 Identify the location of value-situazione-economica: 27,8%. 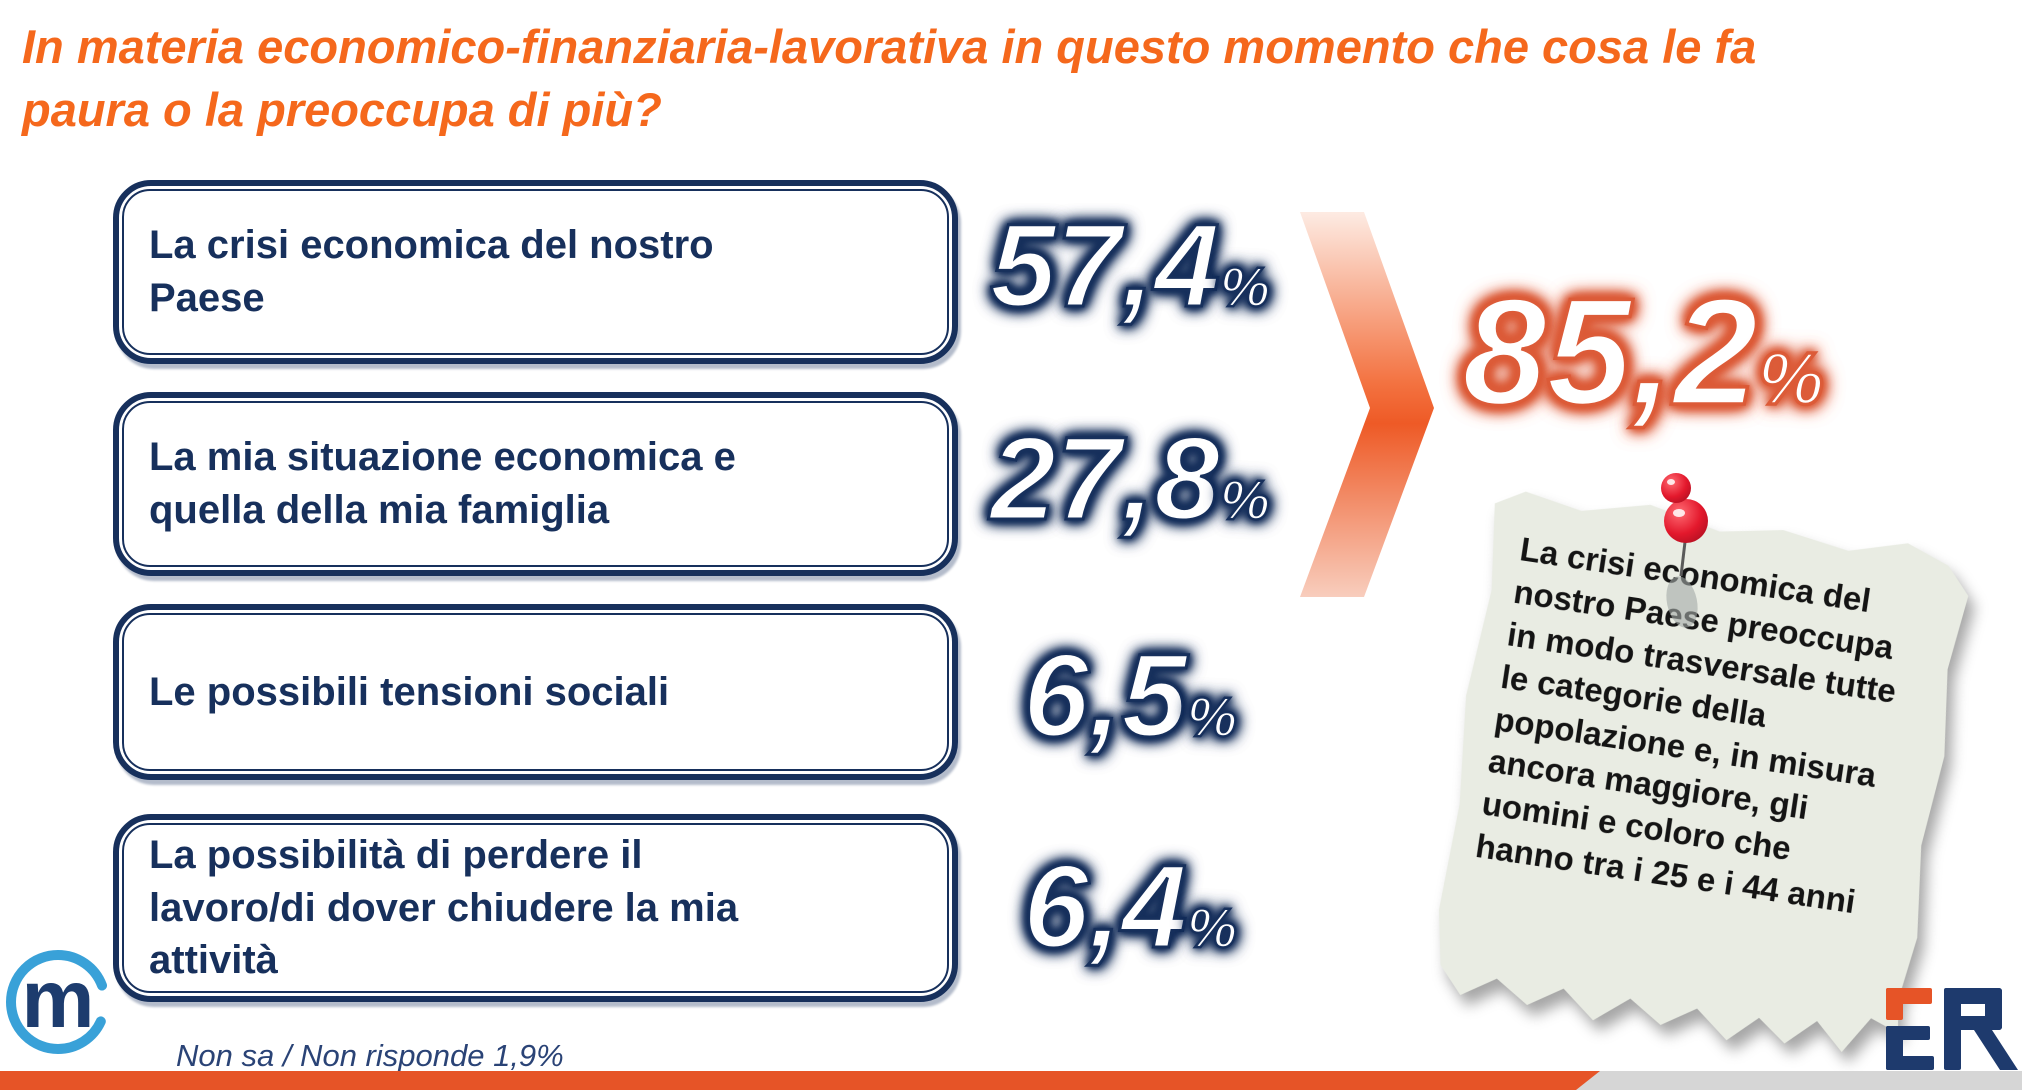
(1130, 479).